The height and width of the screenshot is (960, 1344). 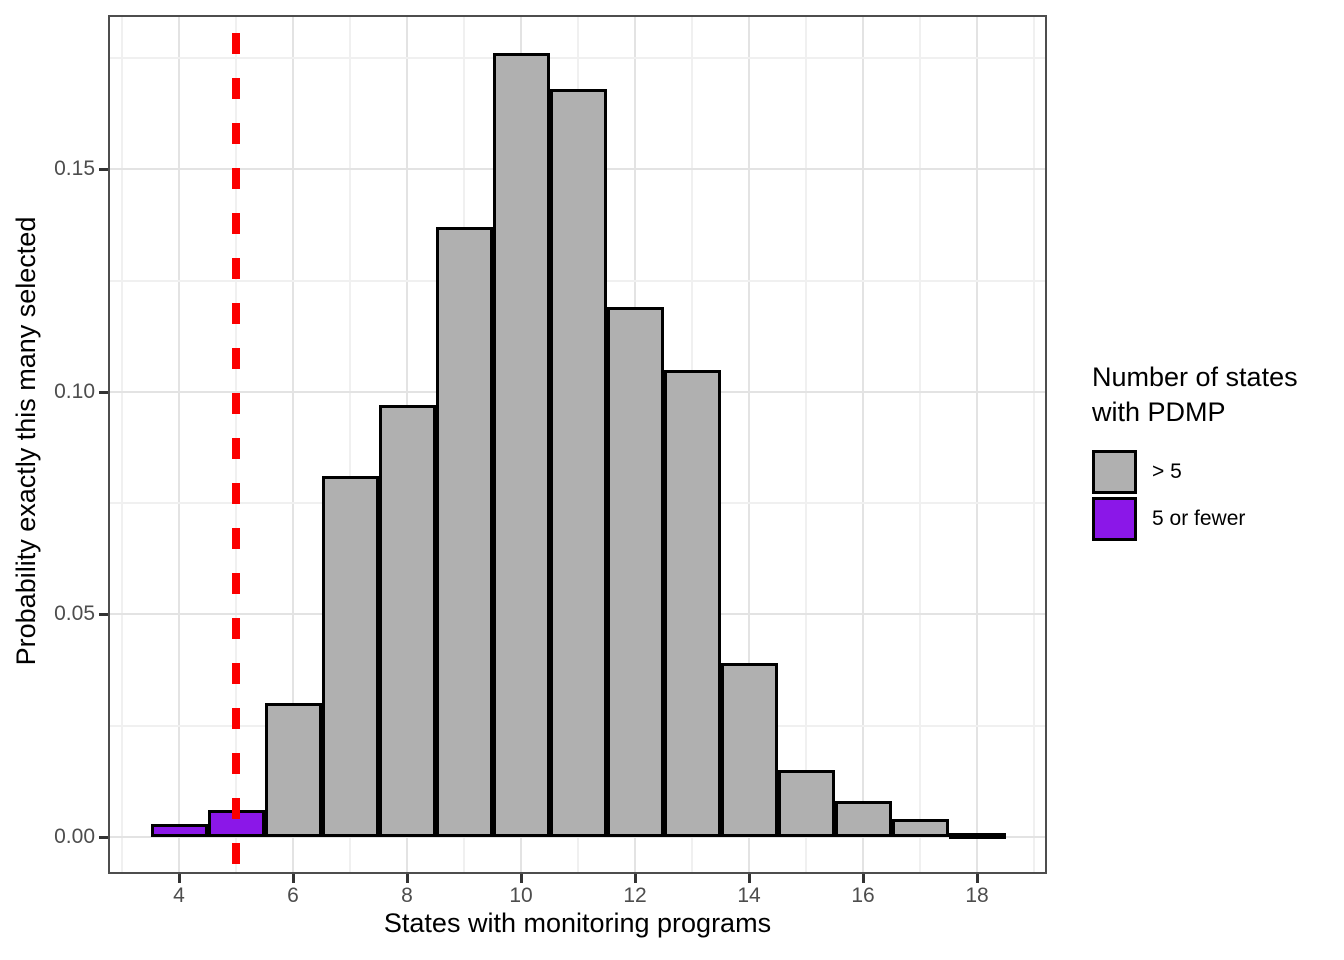 I want to click on legend: Number of states with PDMP > 5 5 or fewer, so click(x=1217, y=451).